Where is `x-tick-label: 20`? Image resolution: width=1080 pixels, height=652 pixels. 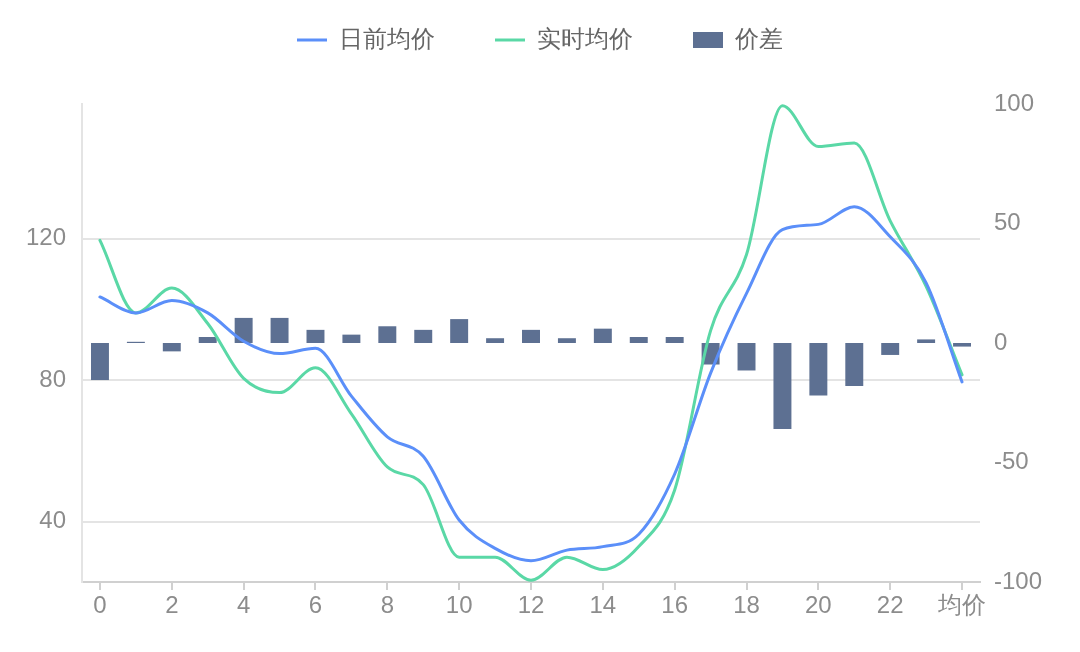 x-tick-label: 20 is located at coordinates (818, 605).